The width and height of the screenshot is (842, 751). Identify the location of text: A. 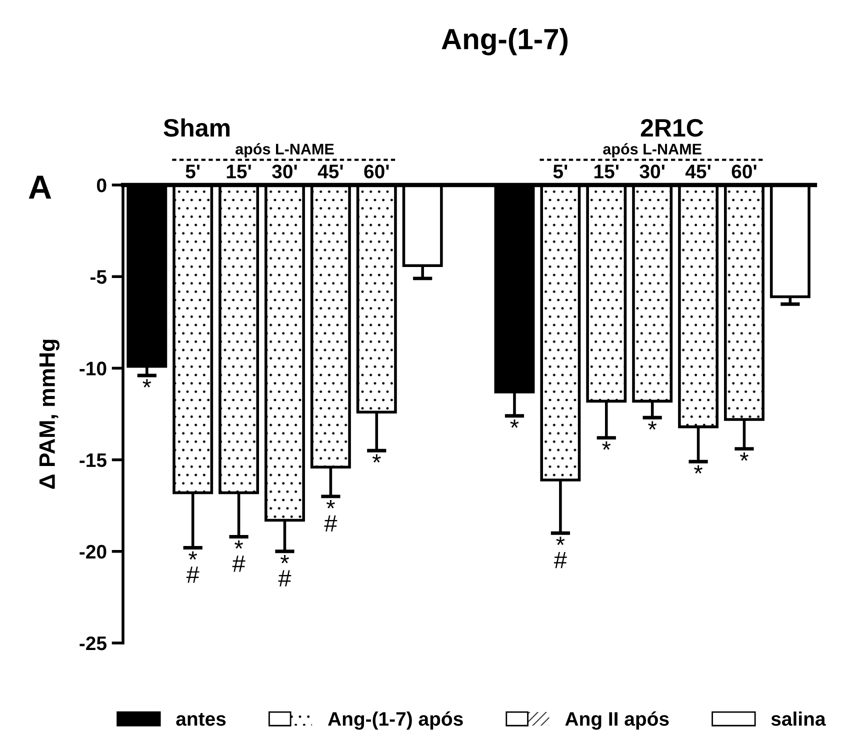
(40, 187).